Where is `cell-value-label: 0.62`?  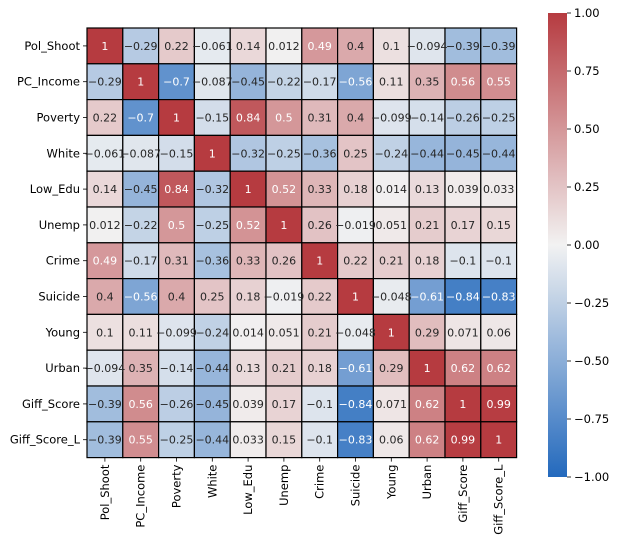
cell-value-label: 0.62 is located at coordinates (427, 404).